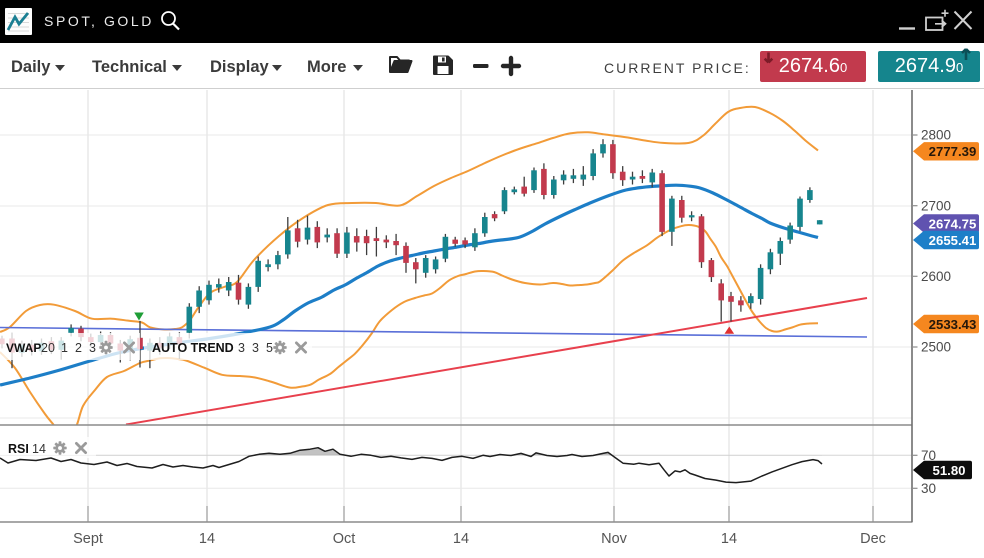  What do you see at coordinates (936, 347) in the screenshot?
I see `svg-text: 2500` at bounding box center [936, 347].